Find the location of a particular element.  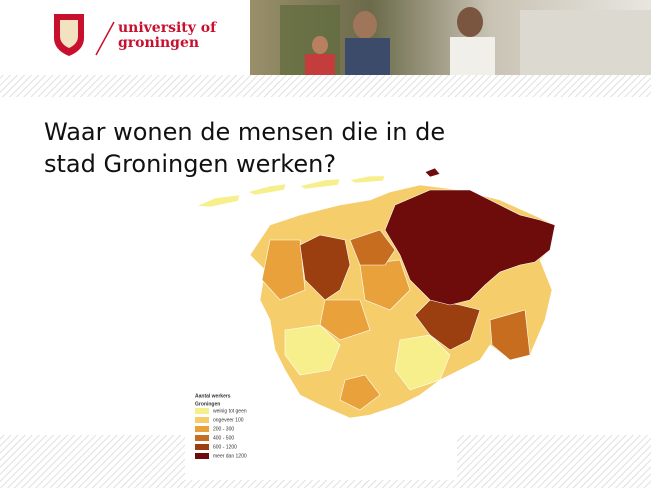

legend-label: 200 - 300 is located at coordinates (223, 429).